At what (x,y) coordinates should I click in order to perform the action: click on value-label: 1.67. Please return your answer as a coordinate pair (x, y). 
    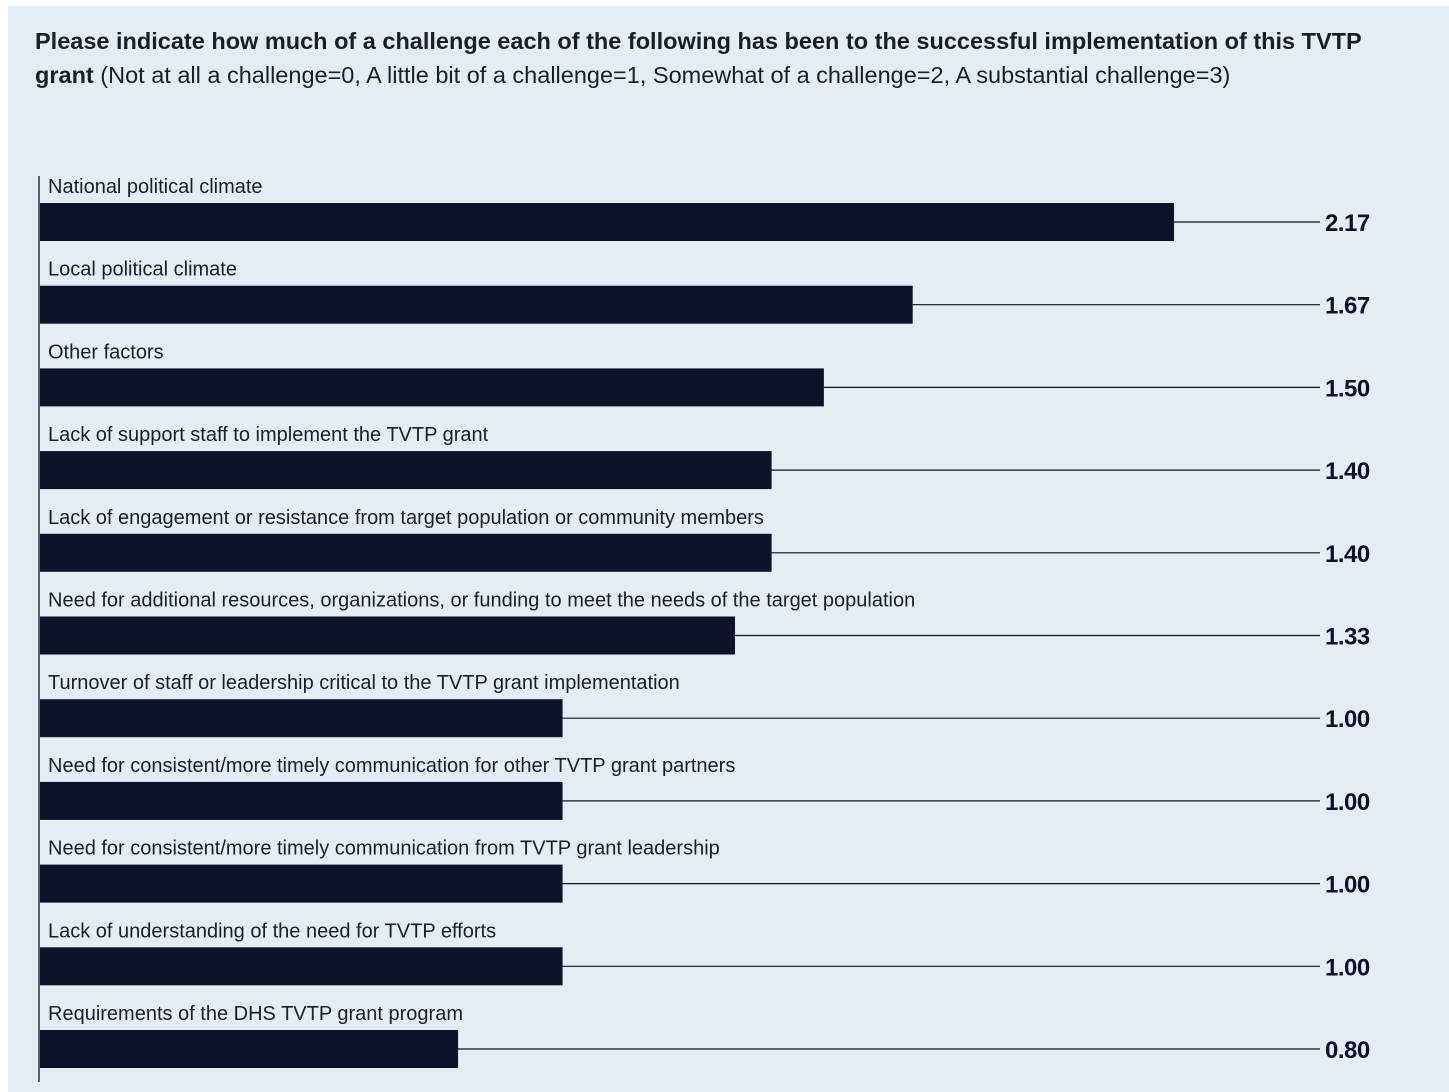
    Looking at the image, I should click on (1347, 306).